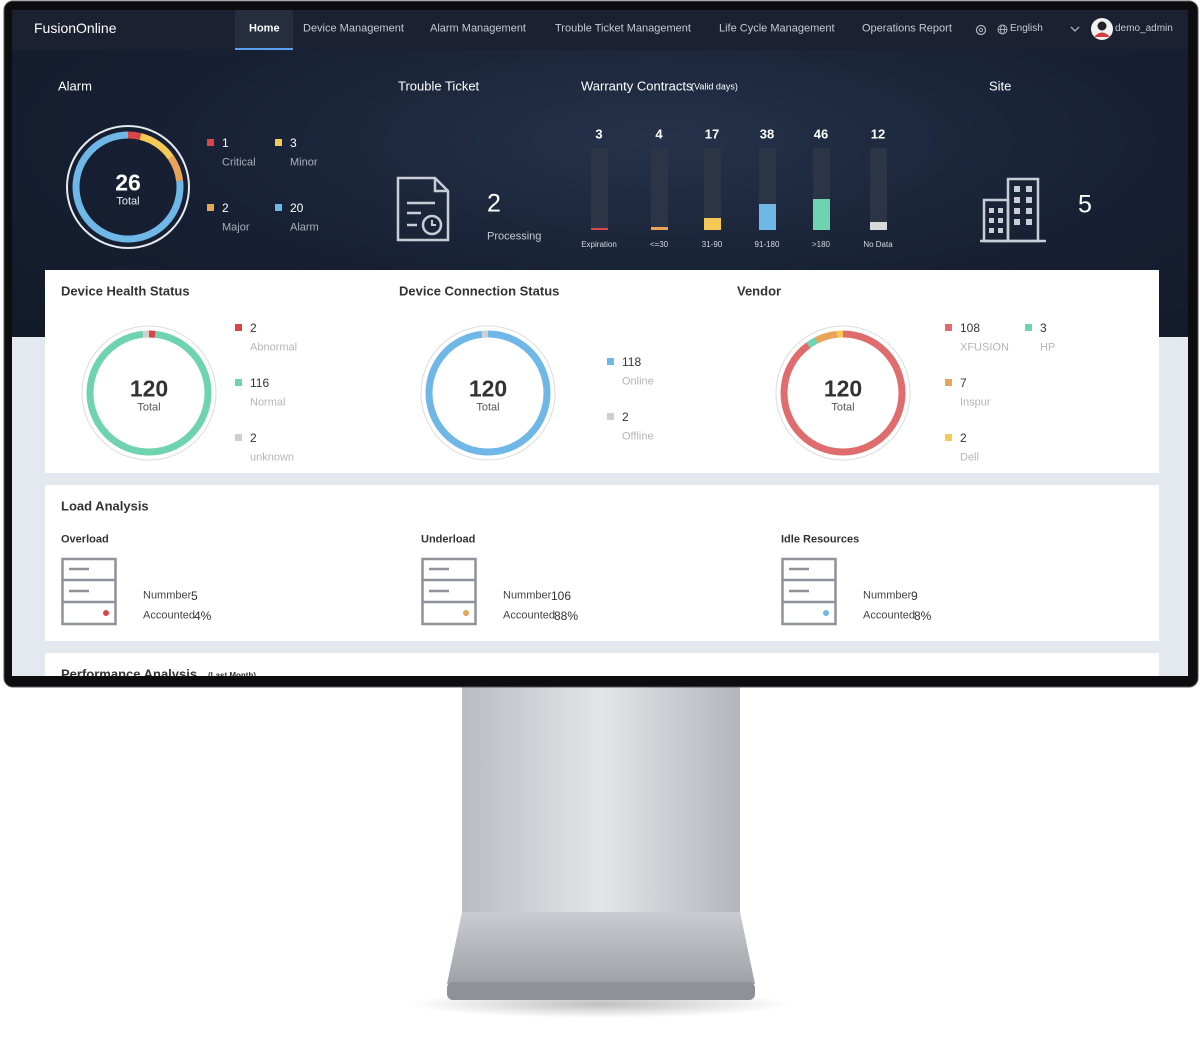 This screenshot has width=1200, height=1052. Describe the element at coordinates (821, 244) in the screenshot. I see `bar-label: >180` at that location.